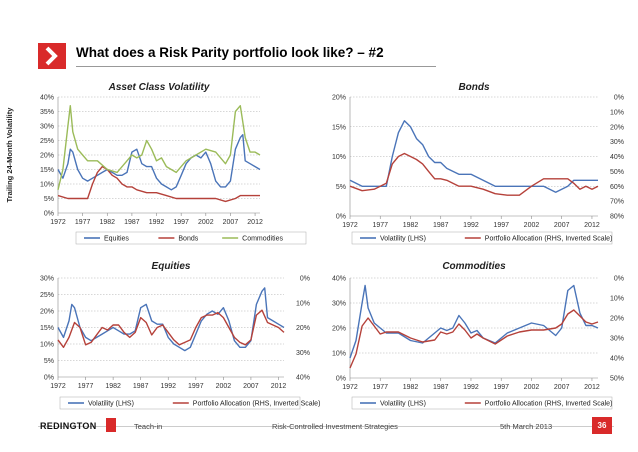  What do you see at coordinates (158, 184) in the screenshot?
I see `series-line-bonds` at bounding box center [158, 184].